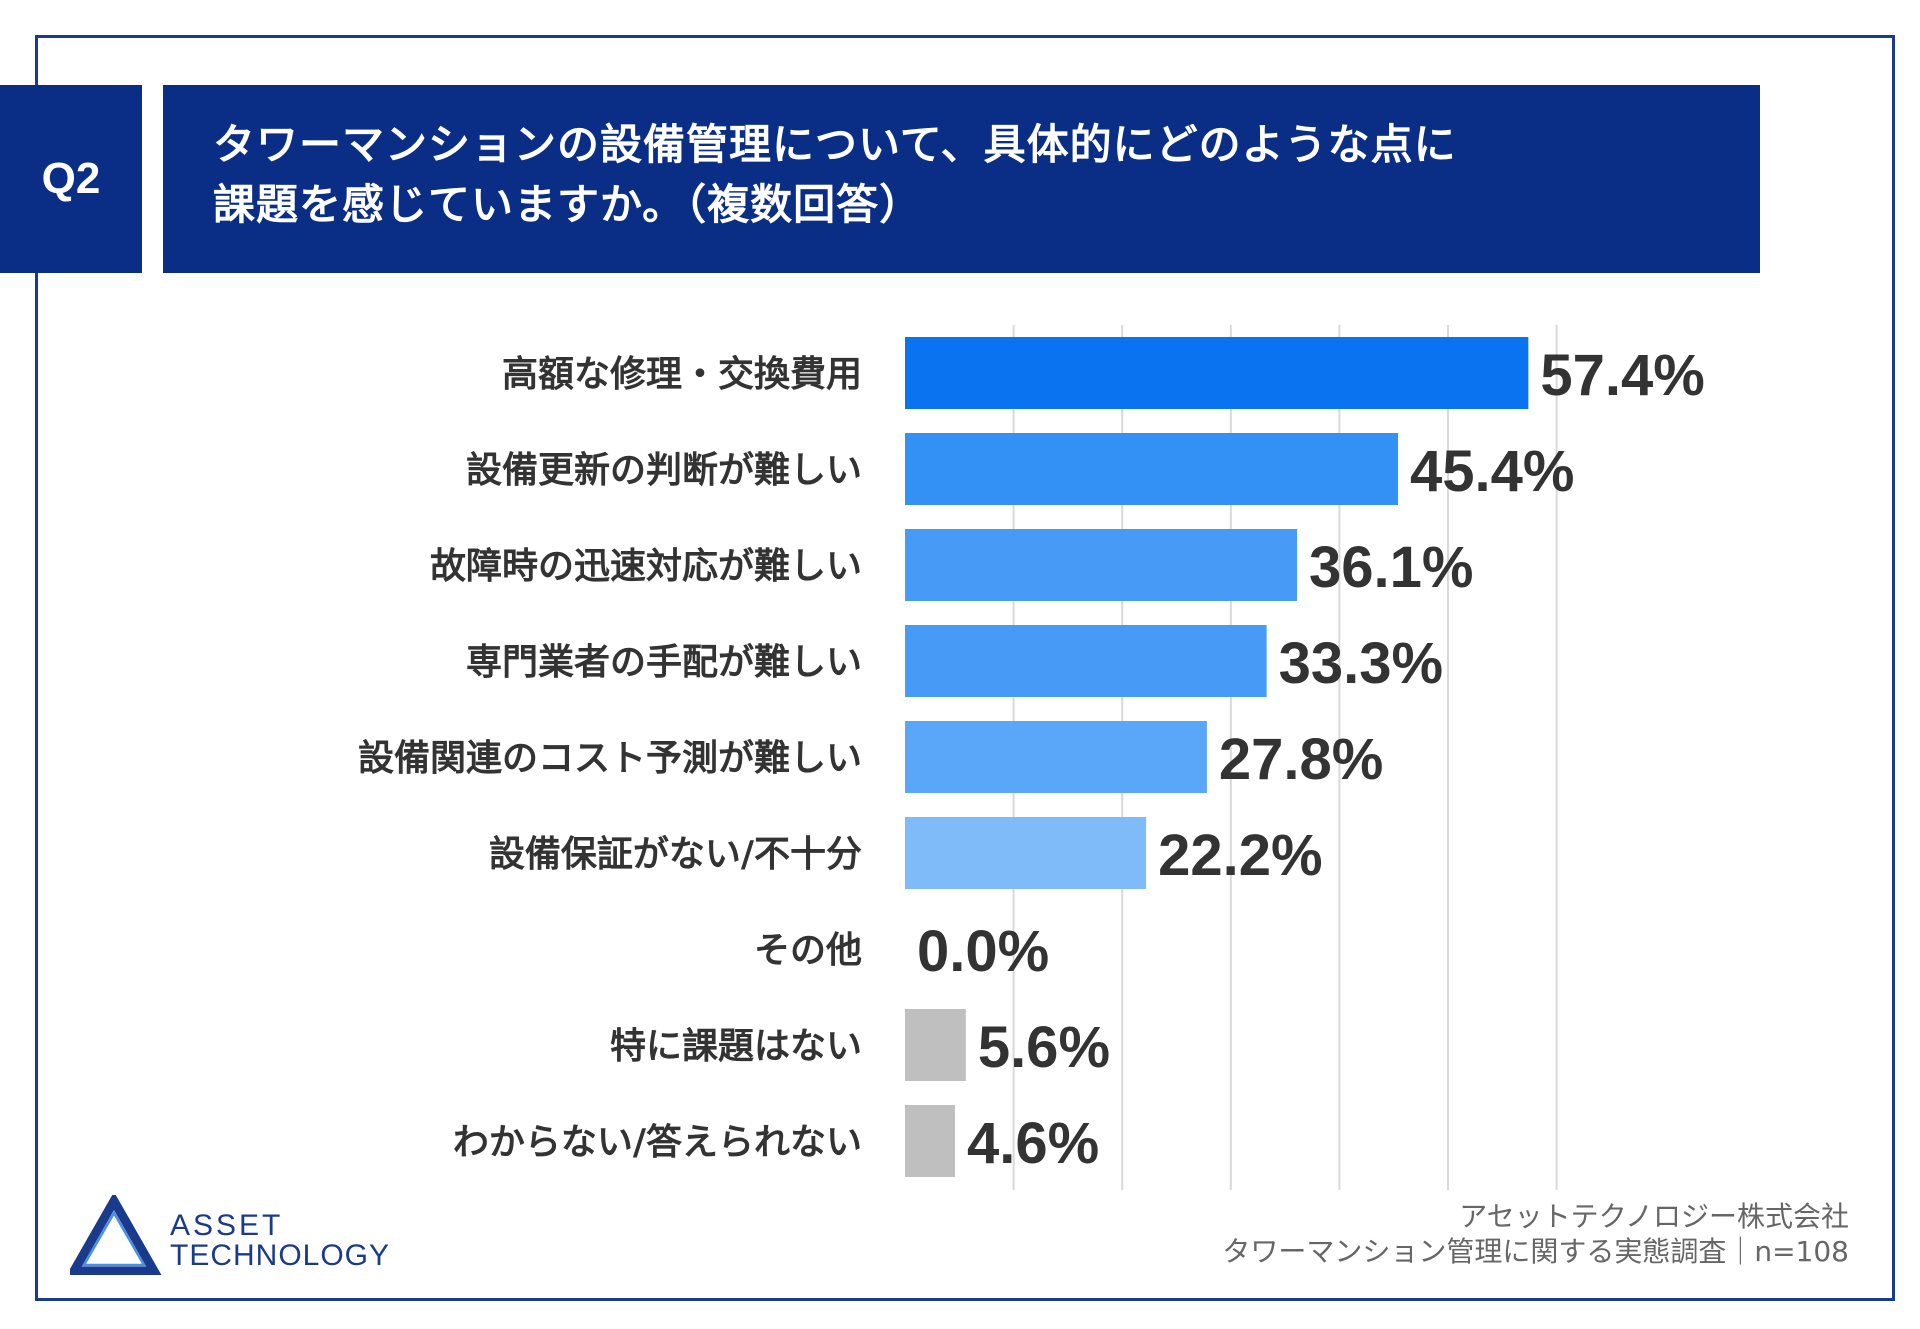  What do you see at coordinates (1492, 471) in the screenshot?
I see `value-label: 45.4%` at bounding box center [1492, 471].